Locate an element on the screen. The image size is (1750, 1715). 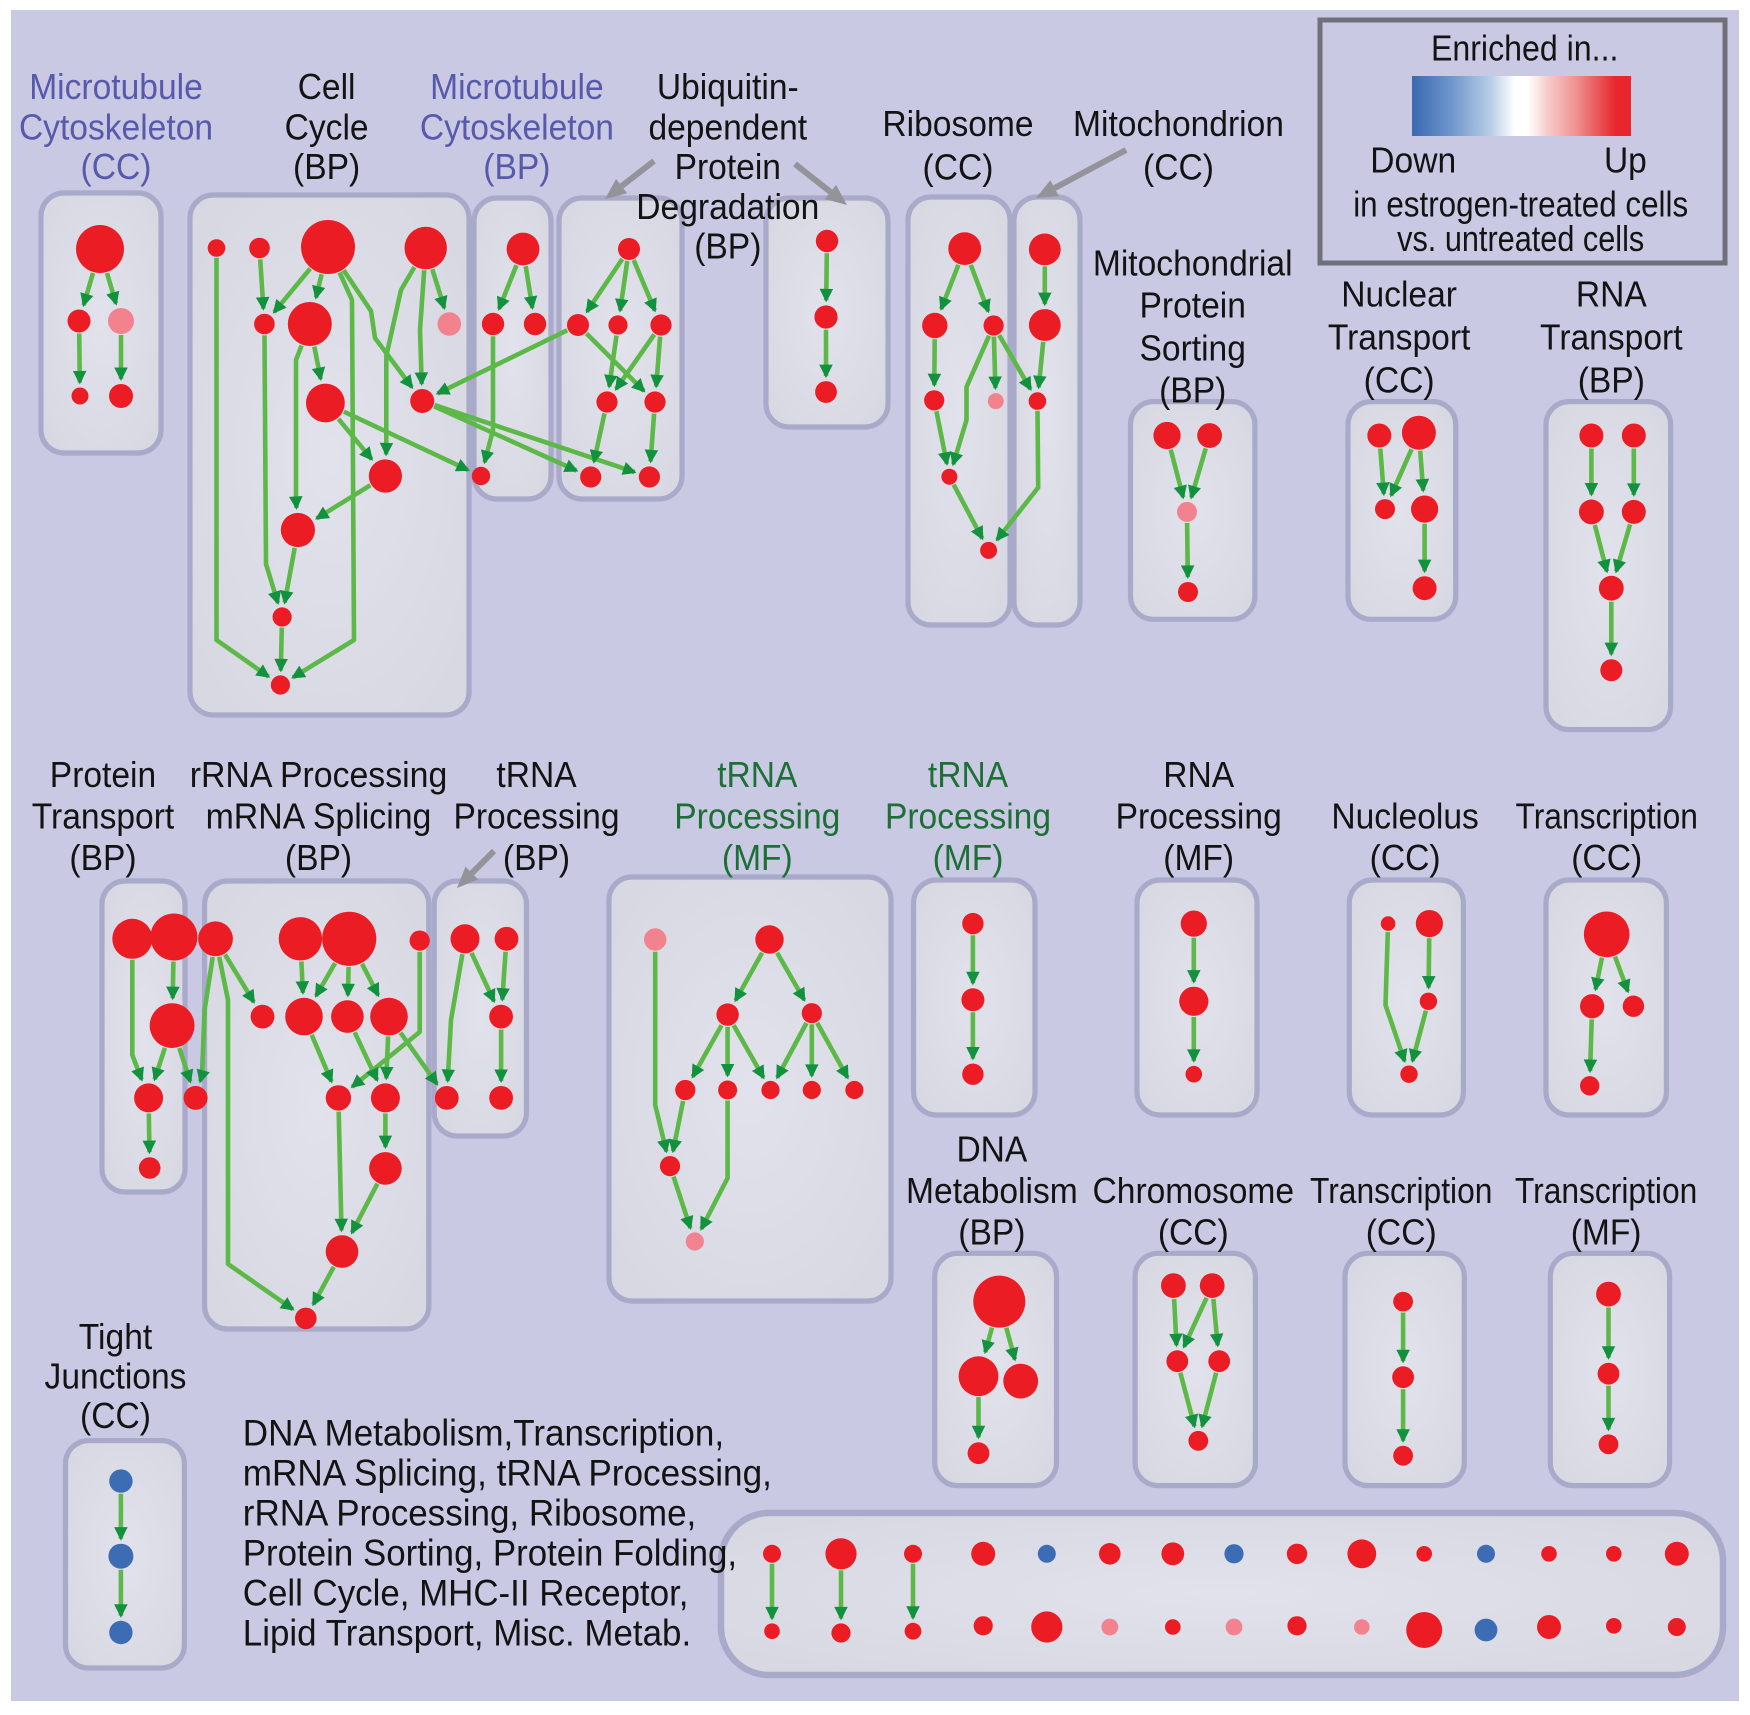
svg-text: in estrogen-treated cells is located at coordinates (1520, 203).